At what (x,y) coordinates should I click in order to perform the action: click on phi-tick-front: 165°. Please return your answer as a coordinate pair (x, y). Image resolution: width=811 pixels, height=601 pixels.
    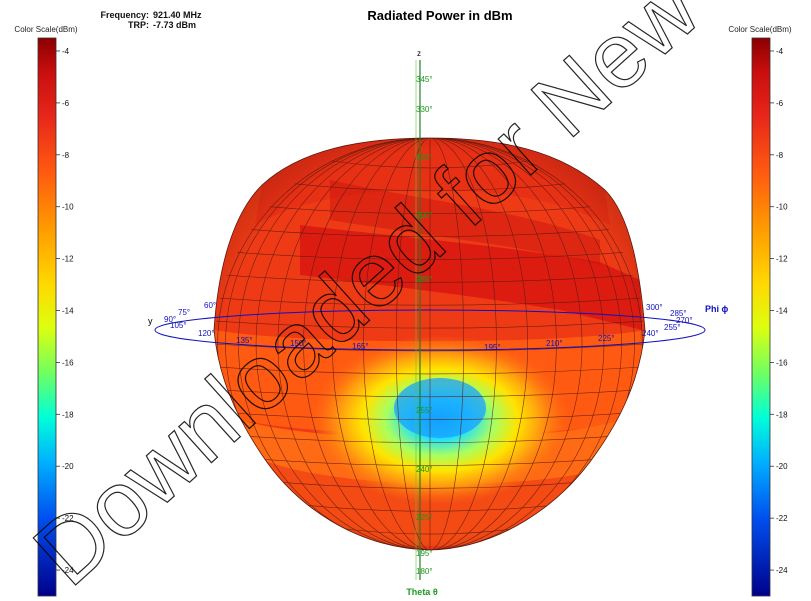
    Looking at the image, I should click on (360, 346).